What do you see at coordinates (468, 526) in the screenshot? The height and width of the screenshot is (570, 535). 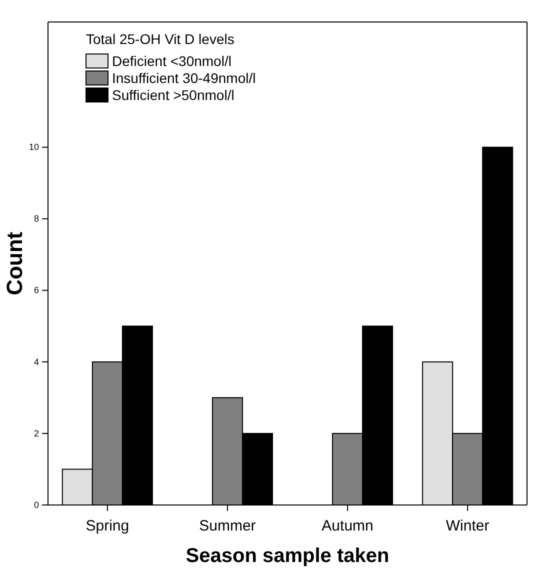 I see `x-tick-label: Winter` at bounding box center [468, 526].